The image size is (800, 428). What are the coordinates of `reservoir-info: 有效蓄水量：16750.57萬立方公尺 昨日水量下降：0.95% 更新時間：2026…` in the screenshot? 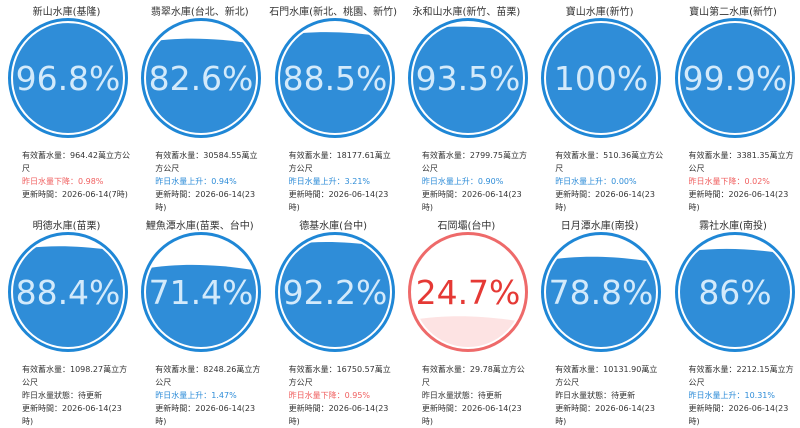 It's located at (344, 395).